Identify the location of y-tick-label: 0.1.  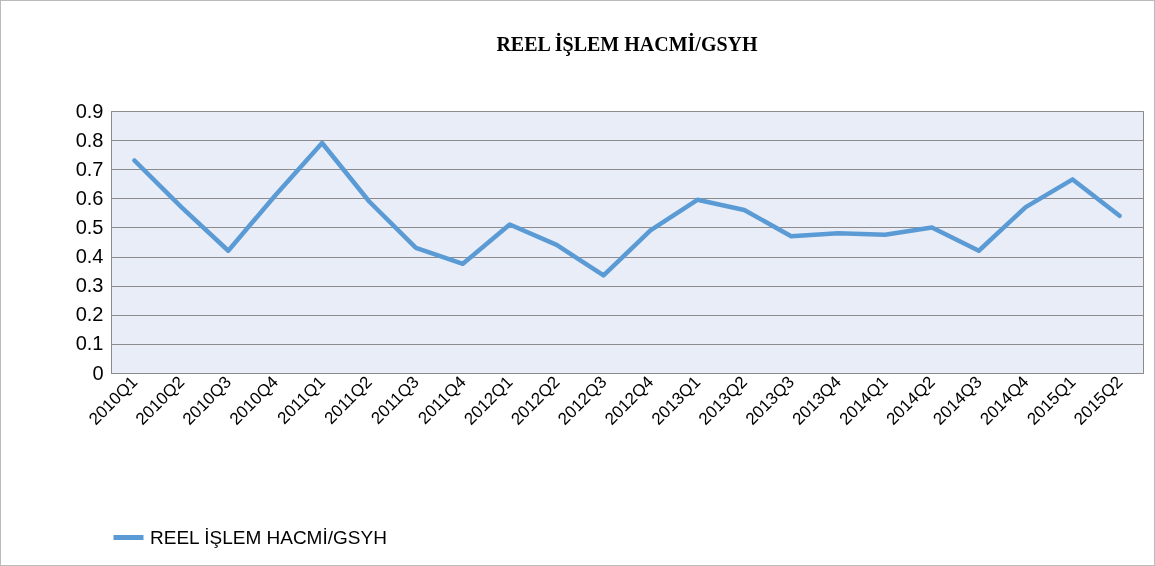
(89, 343).